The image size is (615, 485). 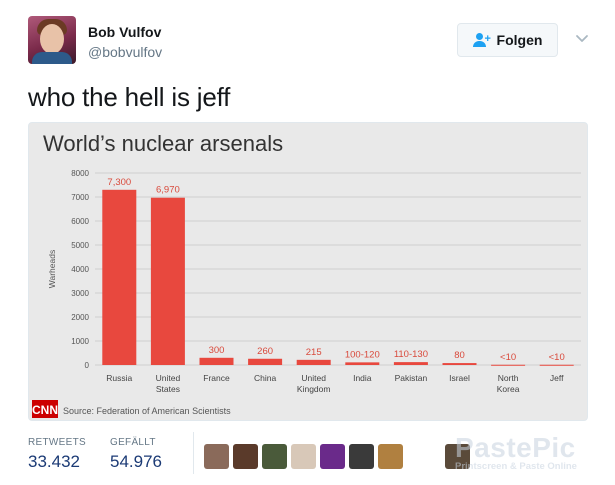 I want to click on follow-button: + Folgen, so click(x=507, y=40).